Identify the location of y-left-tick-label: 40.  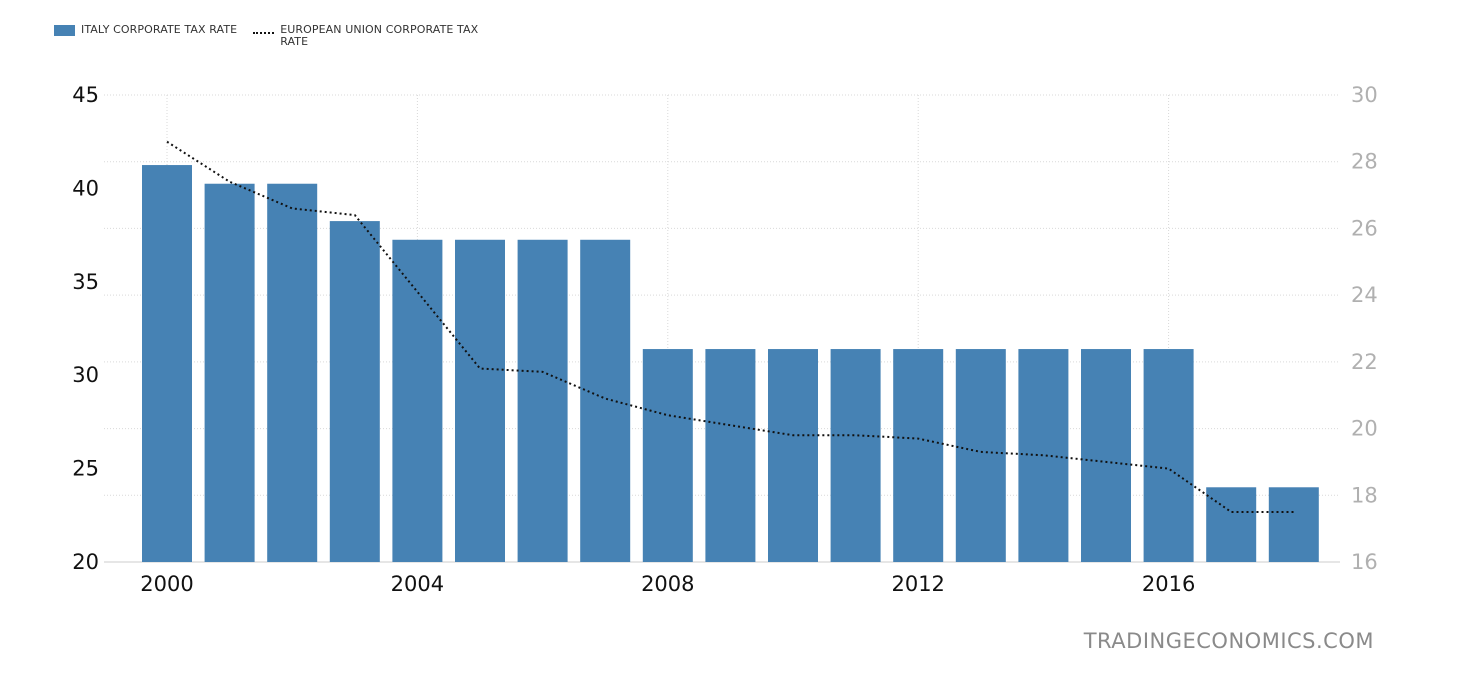
(85, 188).